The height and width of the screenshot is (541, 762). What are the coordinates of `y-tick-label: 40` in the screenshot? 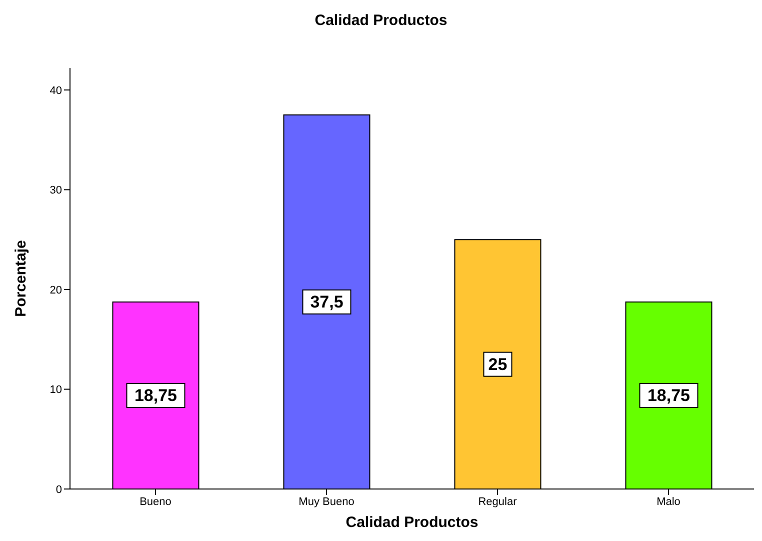 It's located at (56, 90).